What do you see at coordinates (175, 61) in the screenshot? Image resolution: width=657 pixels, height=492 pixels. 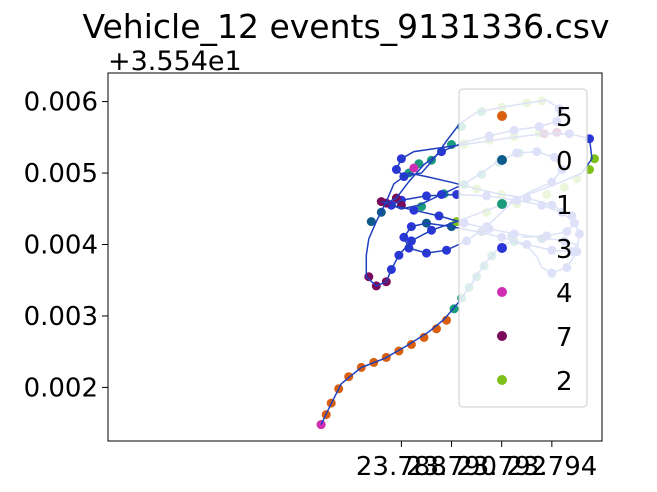 I see `y-axis-offset-label: +3.554e1` at bounding box center [175, 61].